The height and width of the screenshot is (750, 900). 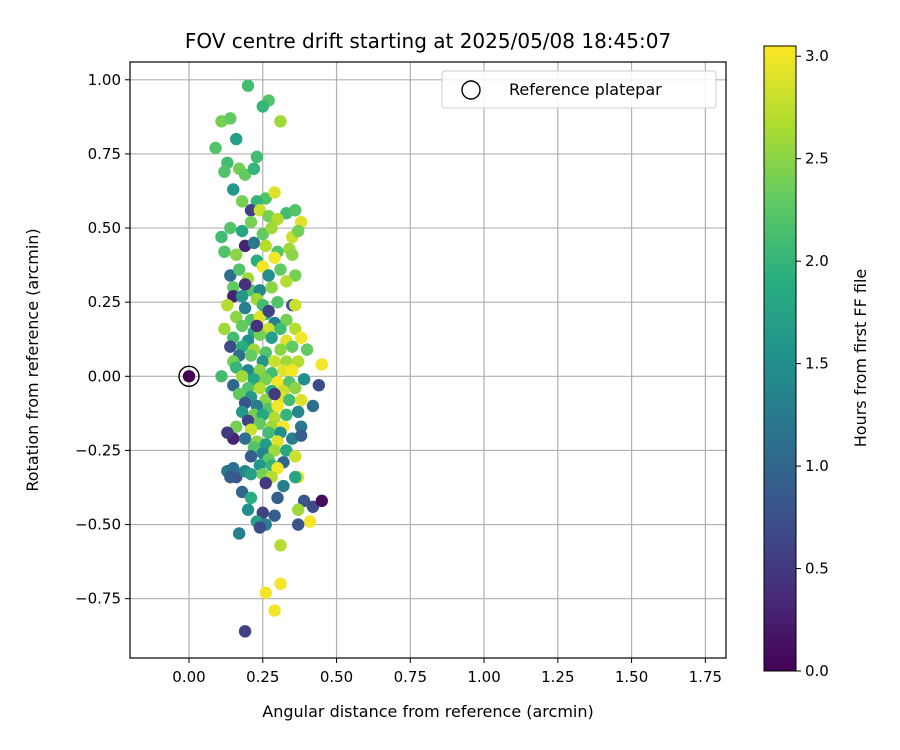 I want to click on reference-point-ring, so click(x=189, y=376).